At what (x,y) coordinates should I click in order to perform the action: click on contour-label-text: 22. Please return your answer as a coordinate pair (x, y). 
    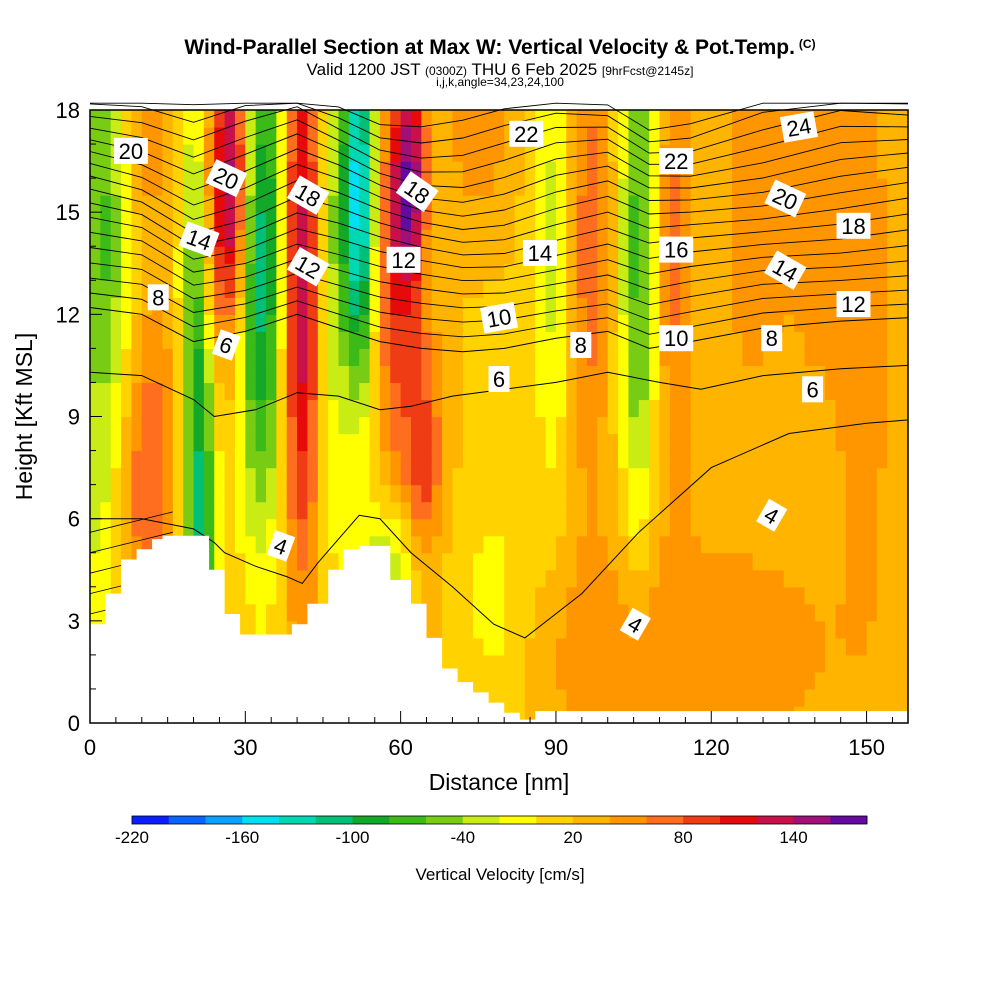
    Looking at the image, I should click on (526, 134).